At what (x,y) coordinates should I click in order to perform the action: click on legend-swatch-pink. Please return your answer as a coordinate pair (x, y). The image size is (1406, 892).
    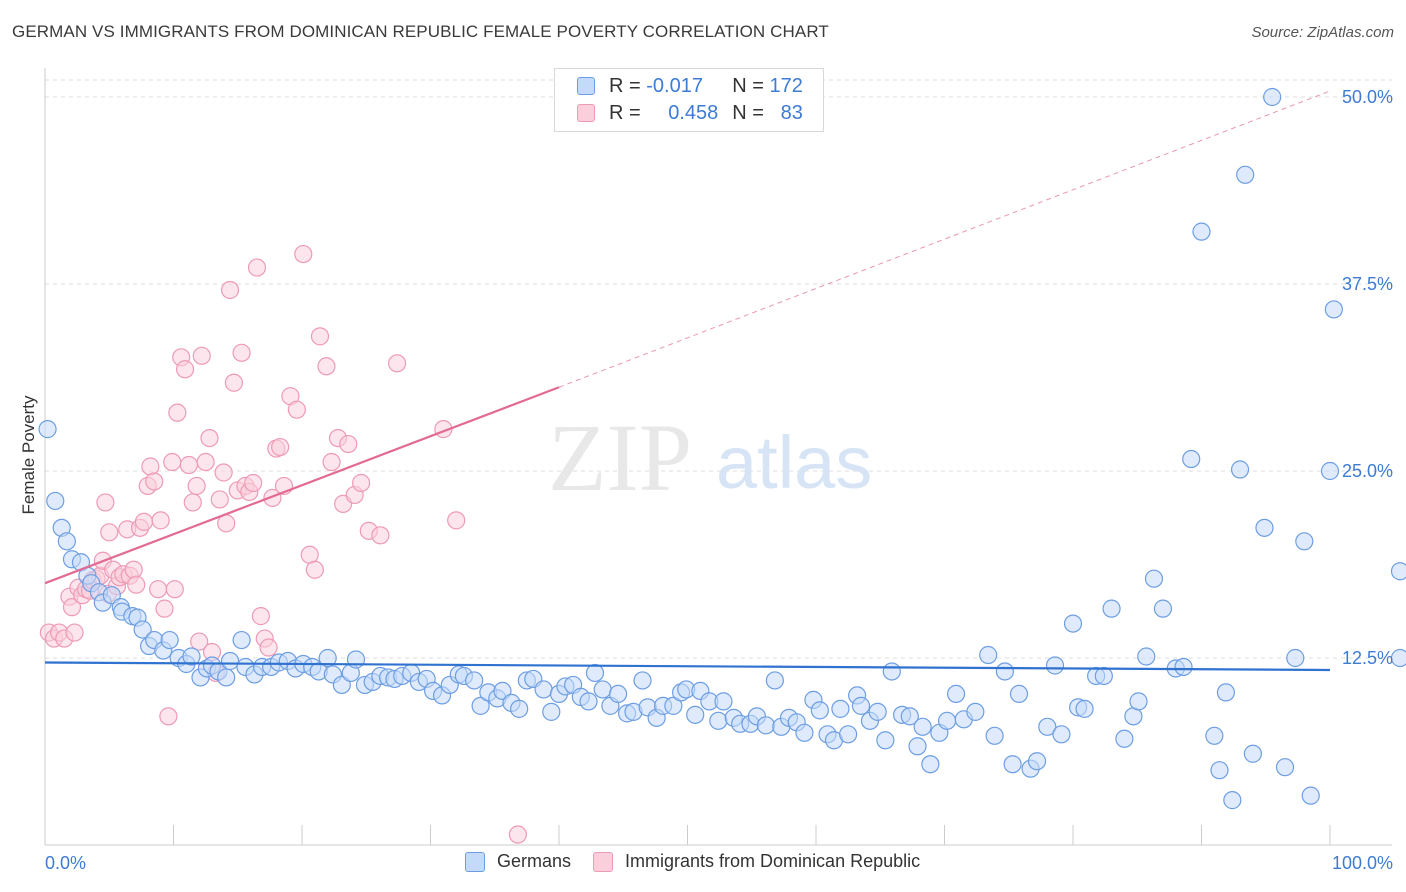
    Looking at the image, I should click on (603, 861).